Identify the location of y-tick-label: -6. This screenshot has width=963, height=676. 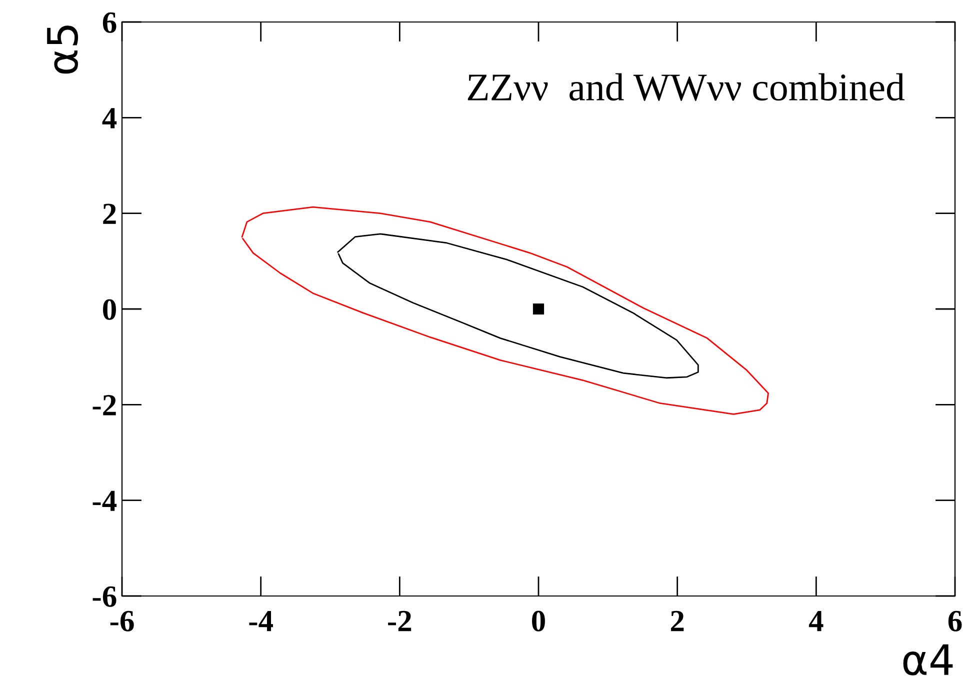
(104, 596).